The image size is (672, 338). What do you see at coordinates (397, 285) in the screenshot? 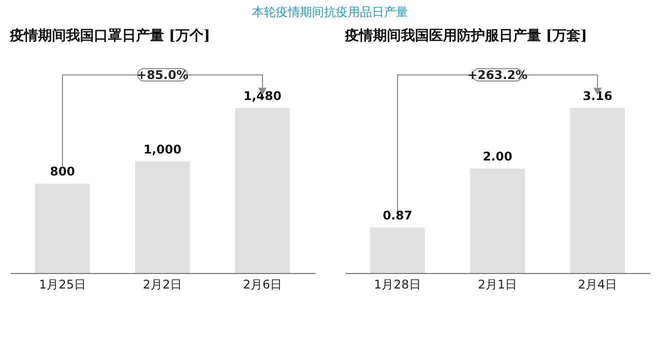
I see `x-tick-label: 1月28日` at bounding box center [397, 285].